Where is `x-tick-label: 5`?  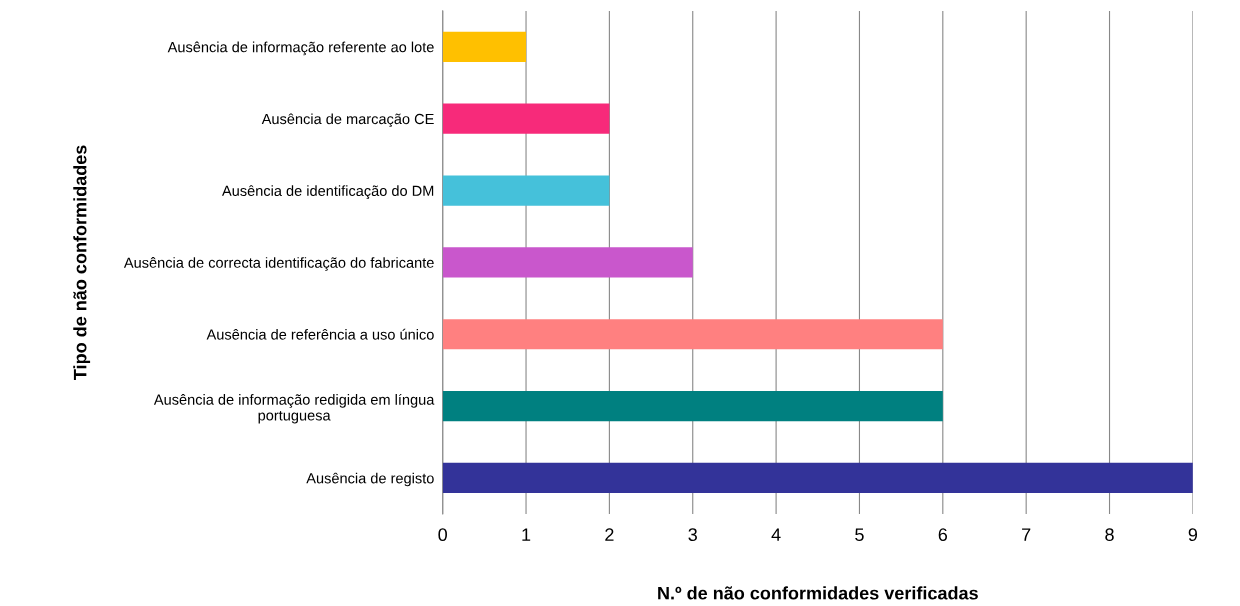
x-tick-label: 5 is located at coordinates (859, 535).